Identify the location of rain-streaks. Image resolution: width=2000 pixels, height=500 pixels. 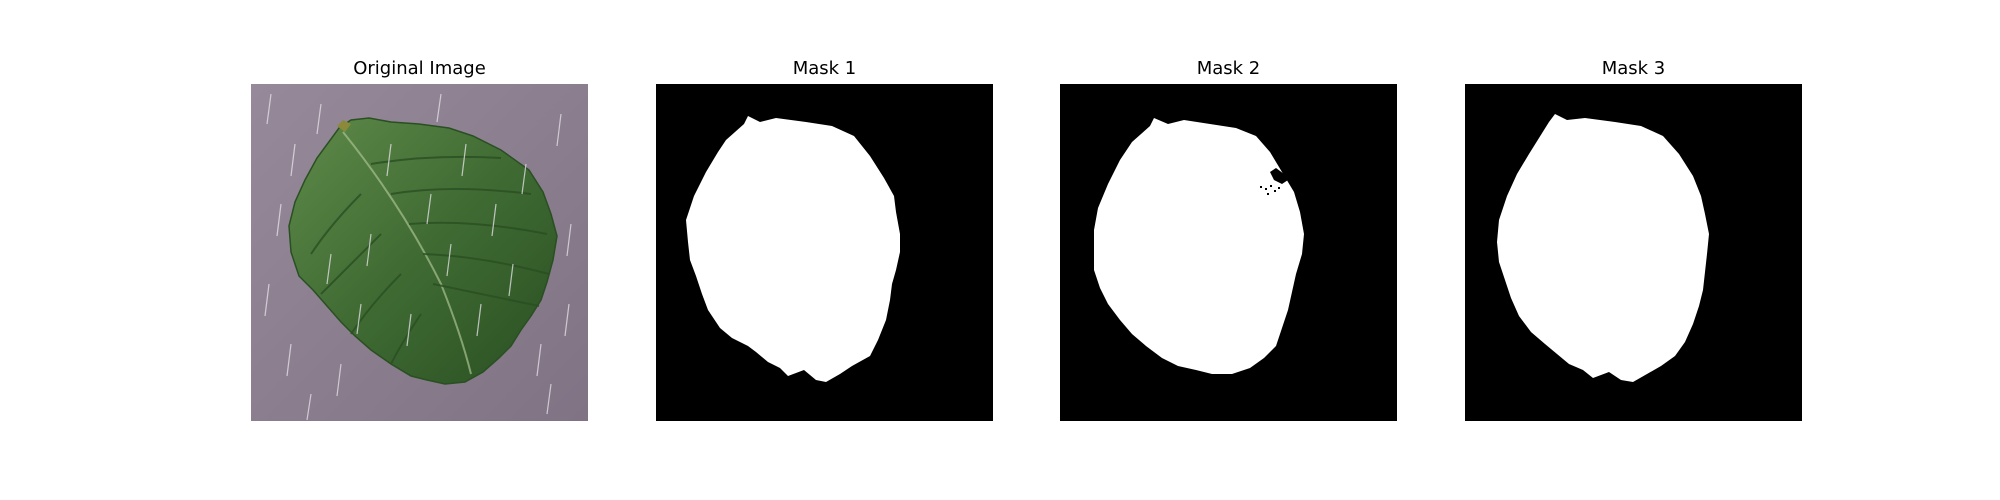
(418, 257).